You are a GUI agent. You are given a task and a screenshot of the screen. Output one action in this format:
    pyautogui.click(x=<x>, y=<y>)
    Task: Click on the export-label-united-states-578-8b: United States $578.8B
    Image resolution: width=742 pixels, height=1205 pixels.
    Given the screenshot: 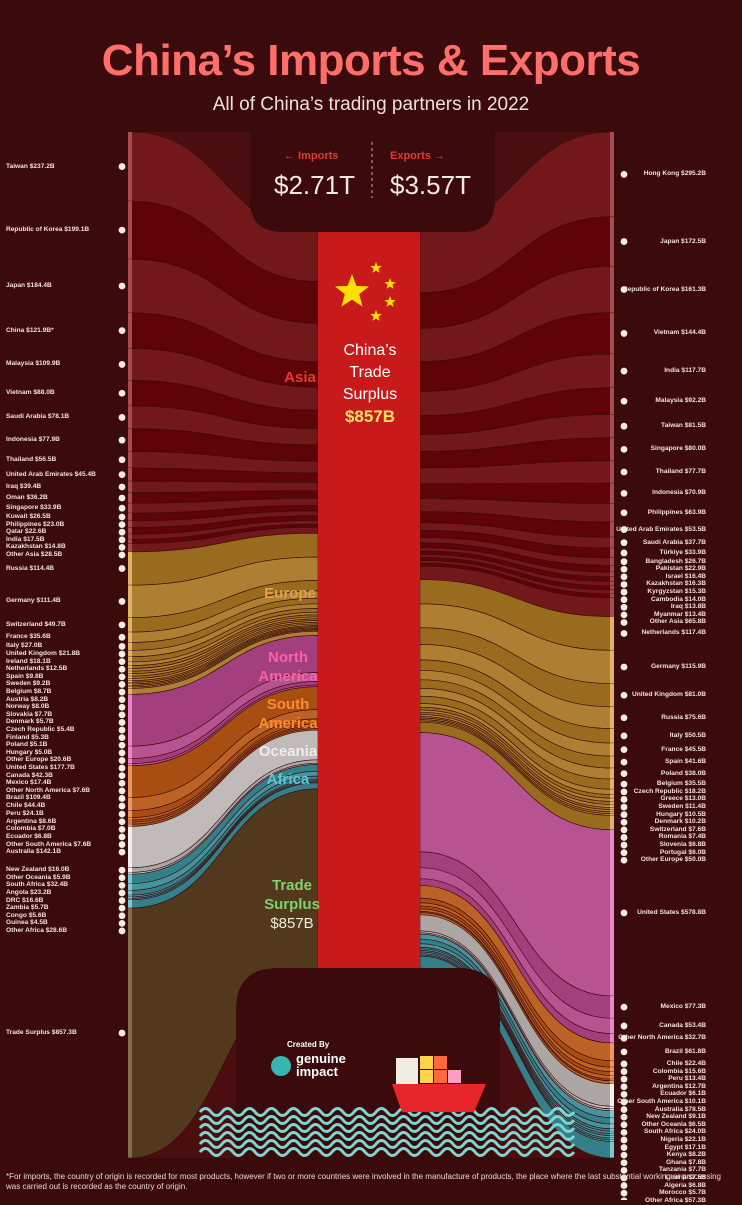 What is the action you would take?
    pyautogui.click(x=671, y=912)
    